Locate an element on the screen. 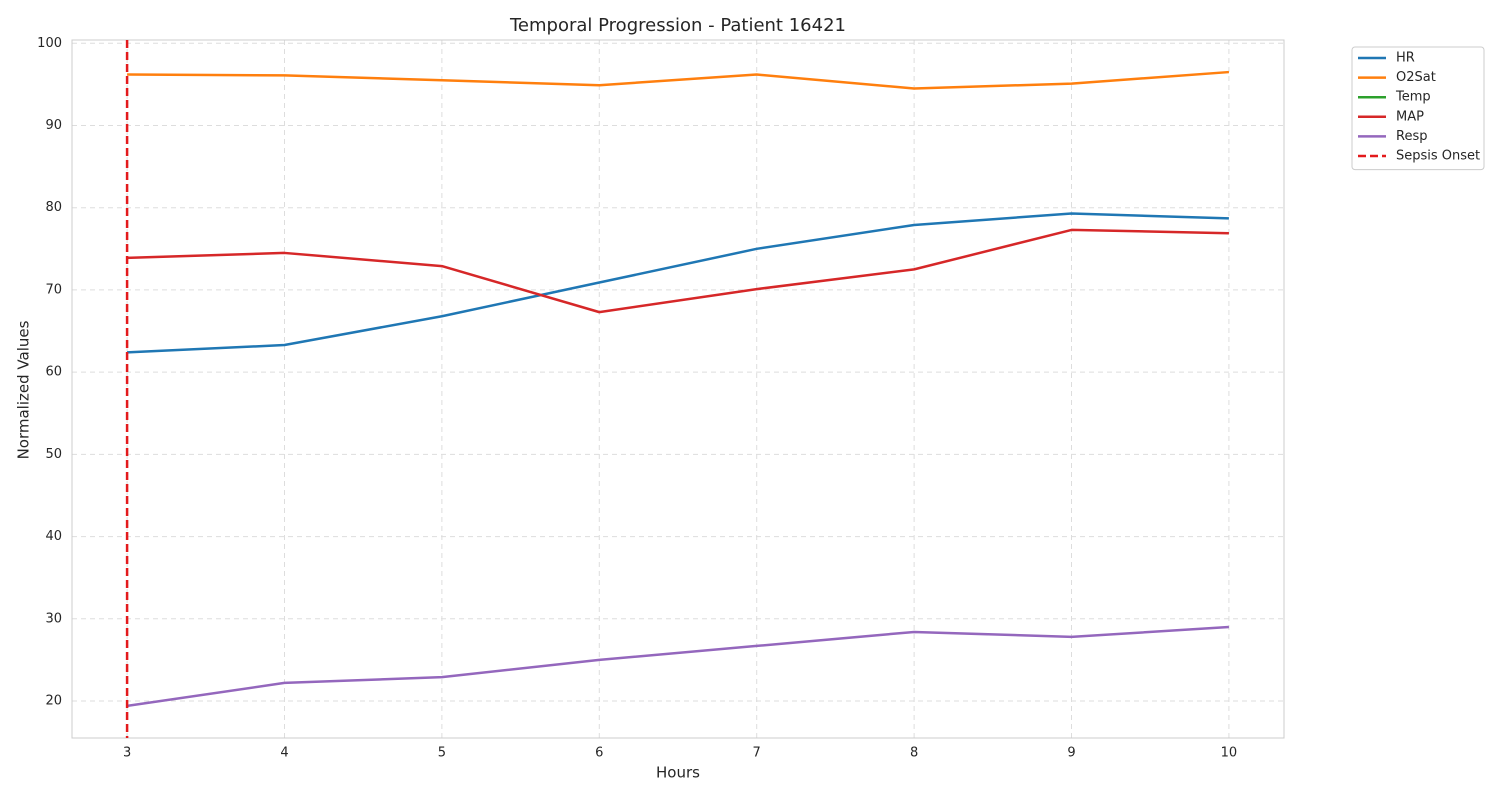 This screenshot has width=1500, height=800. x-tick-label: 8 is located at coordinates (914, 753).